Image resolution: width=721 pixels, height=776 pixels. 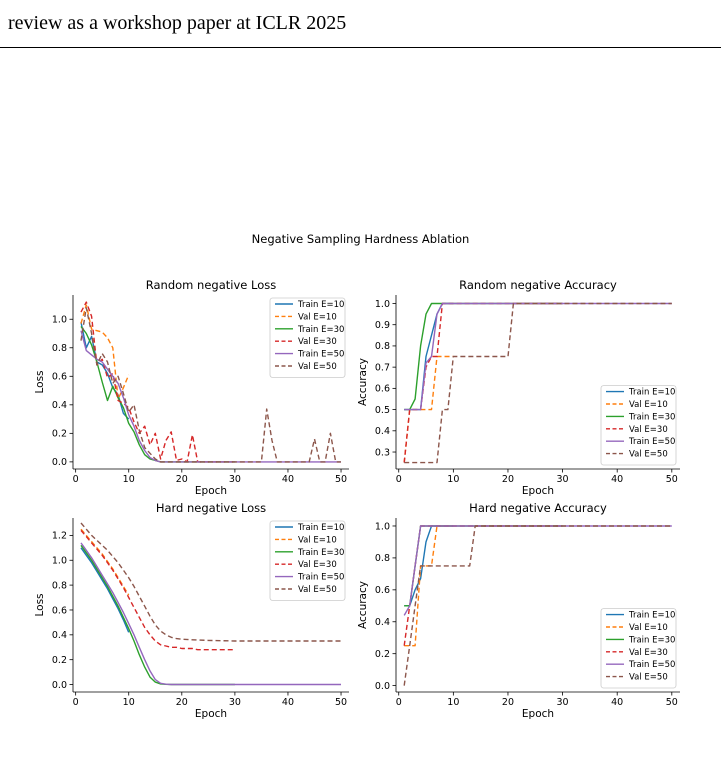 What do you see at coordinates (382, 452) in the screenshot?
I see `y-tick-label: 0.3` at bounding box center [382, 452].